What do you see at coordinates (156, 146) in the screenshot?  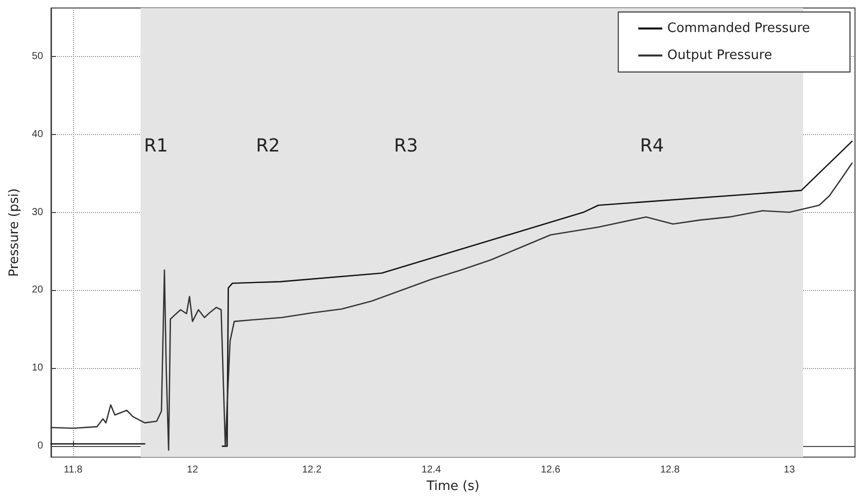 I see `annotation: R1` at bounding box center [156, 146].